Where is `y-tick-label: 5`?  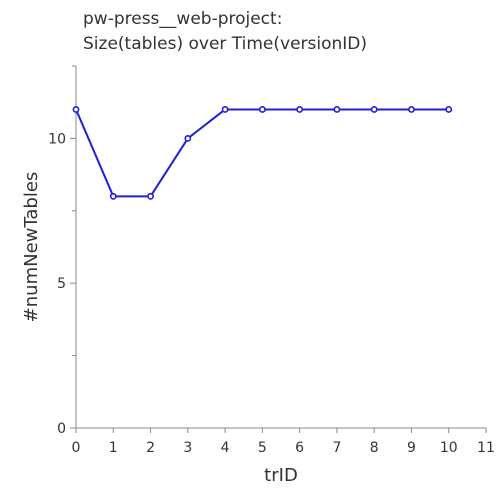
y-tick-label: 5 is located at coordinates (61, 284).